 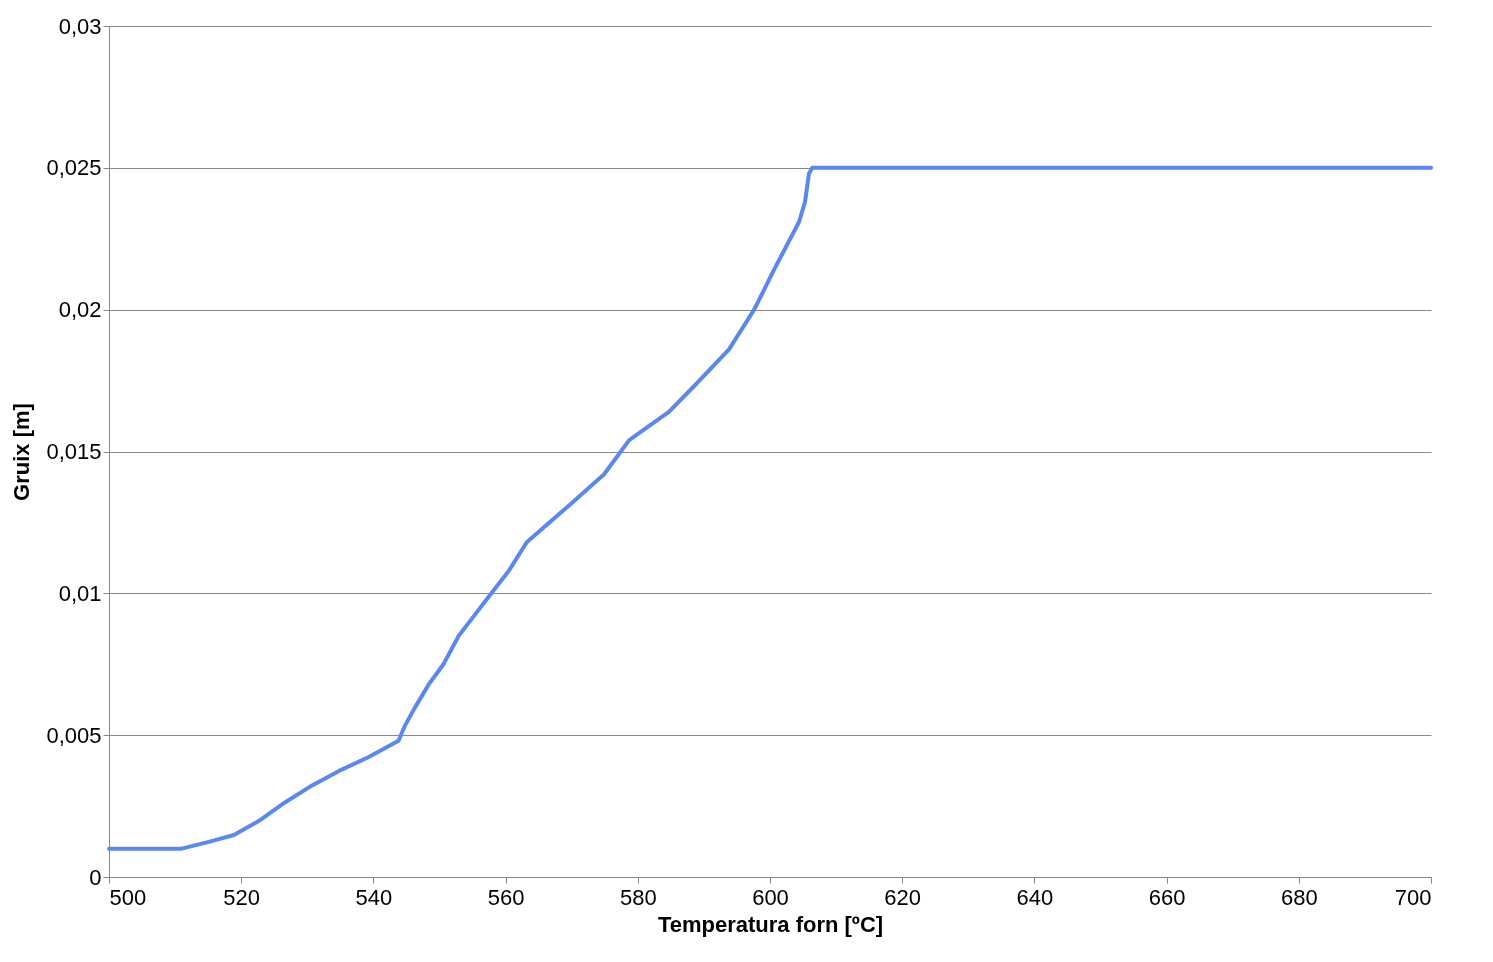 What do you see at coordinates (1167, 897) in the screenshot?
I see `x-tick-label: 660` at bounding box center [1167, 897].